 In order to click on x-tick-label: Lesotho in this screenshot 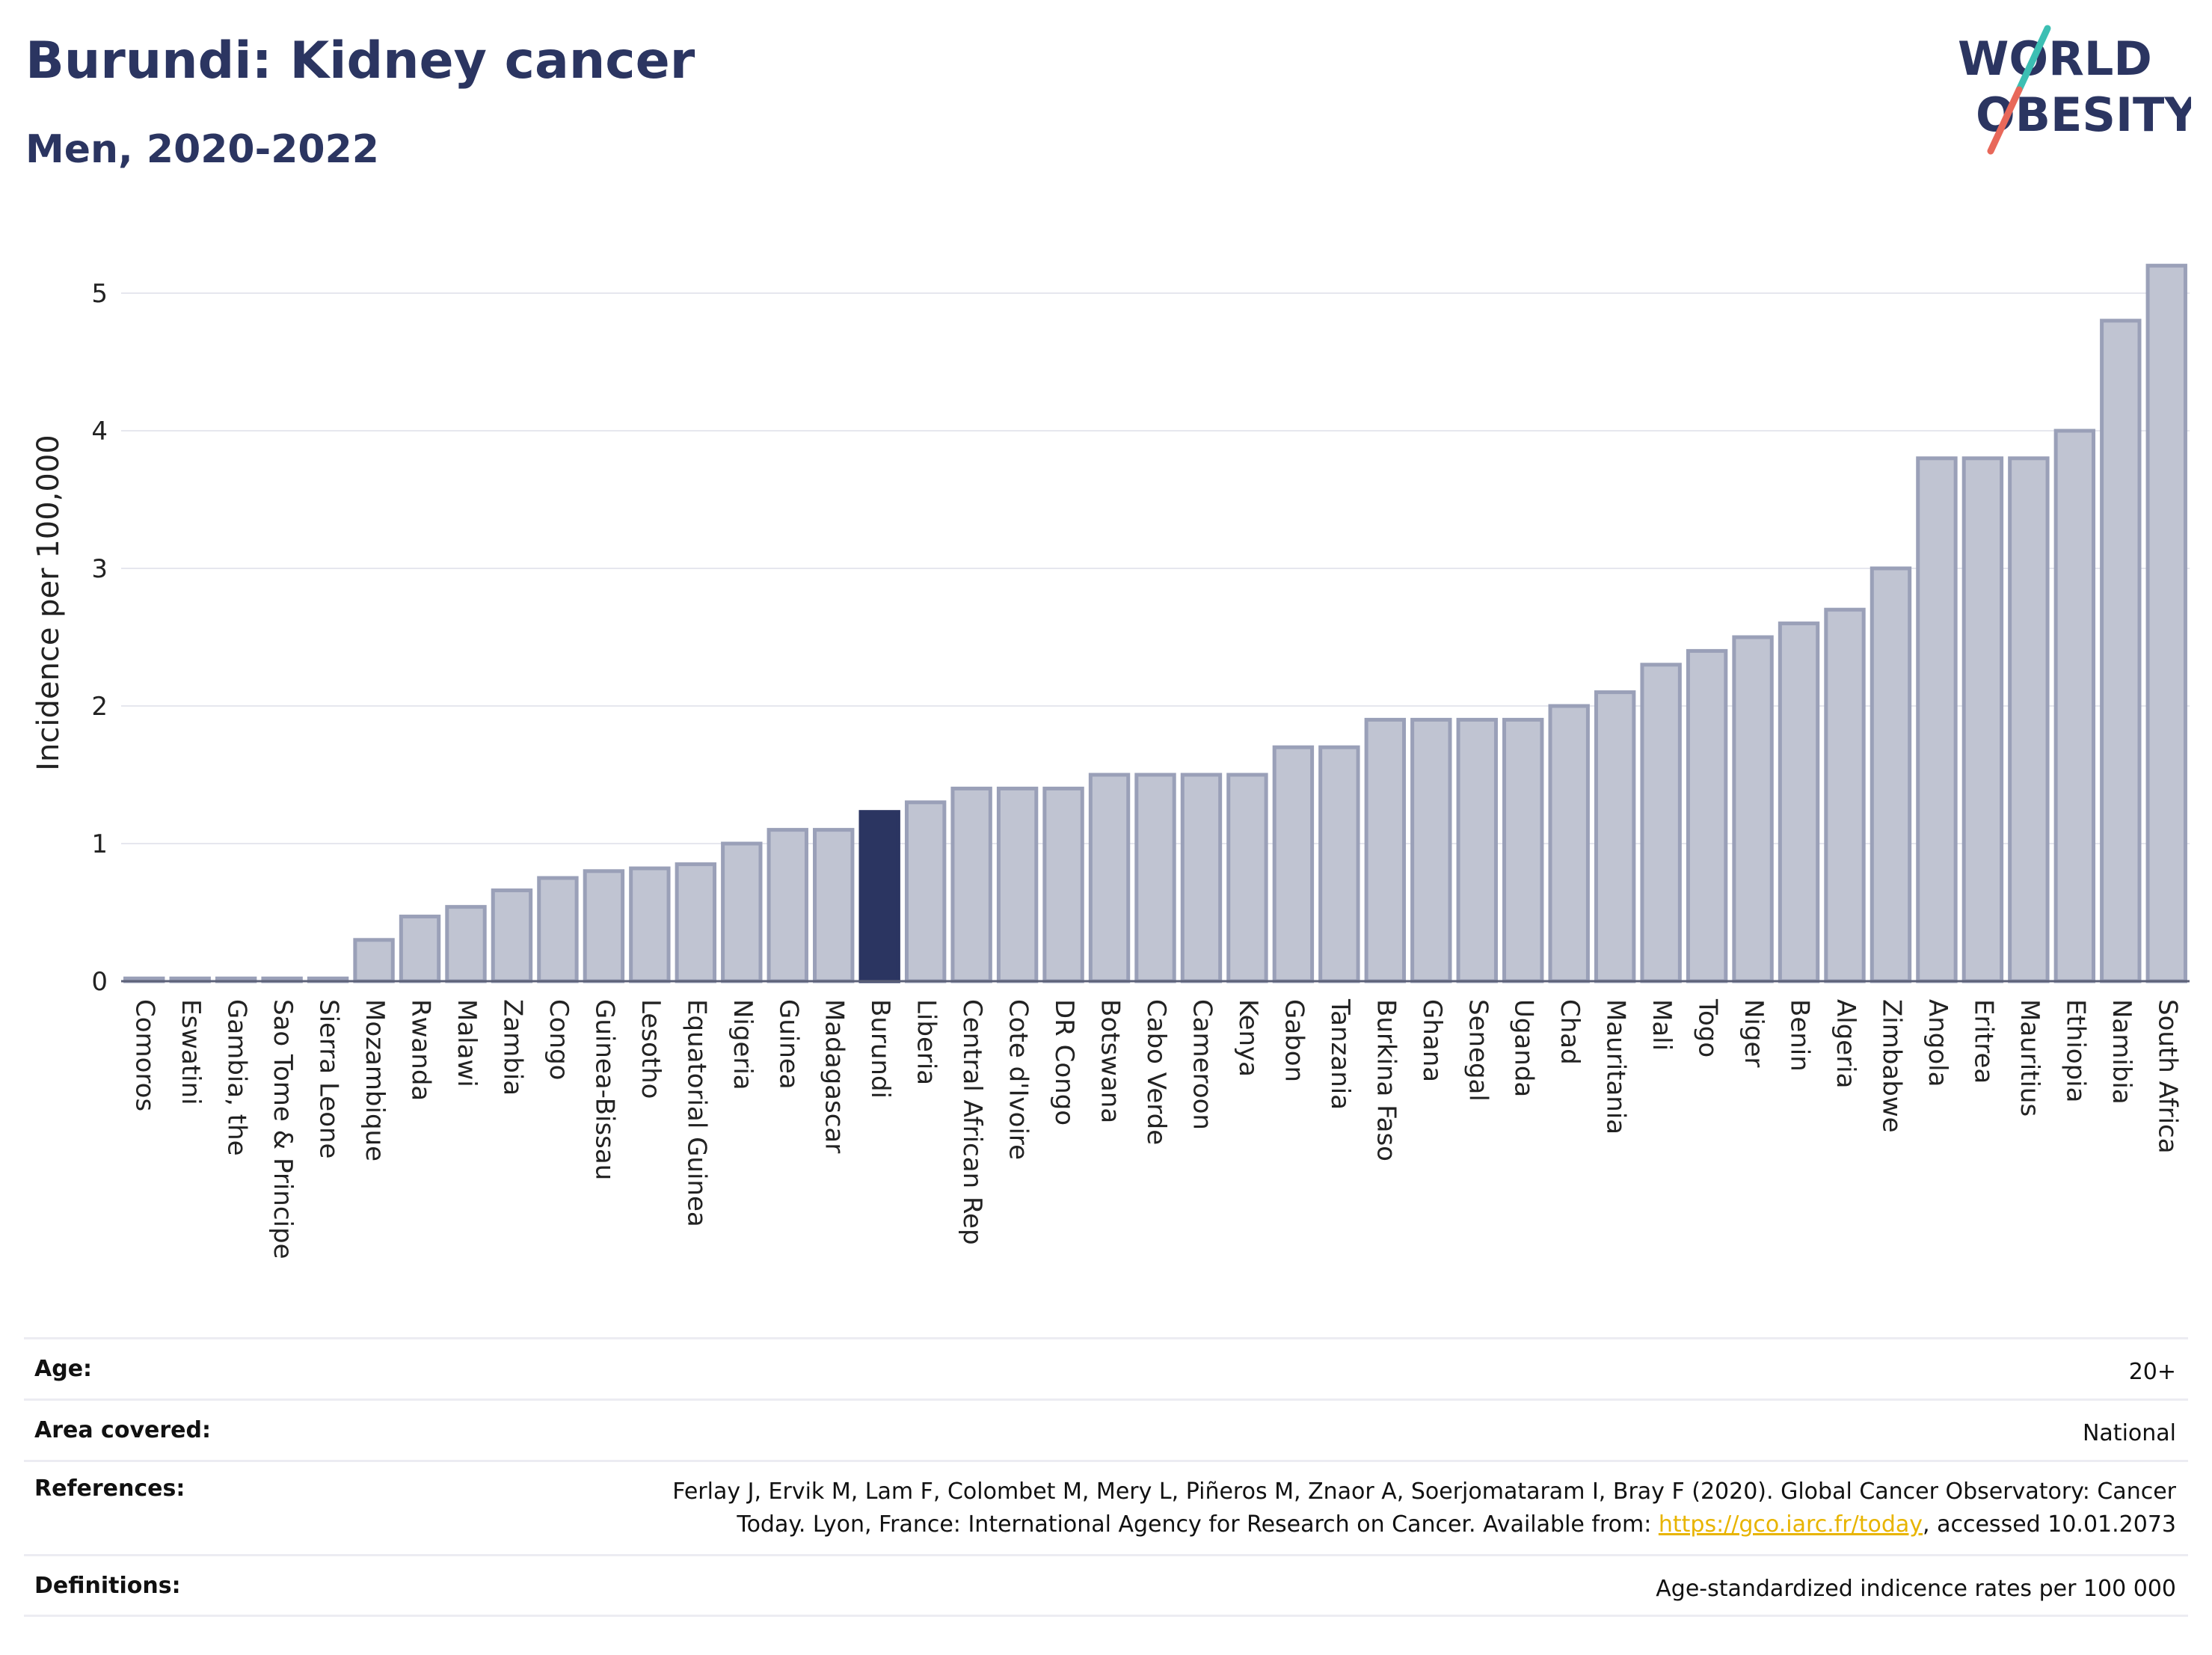, I will do `click(651, 1049)`.